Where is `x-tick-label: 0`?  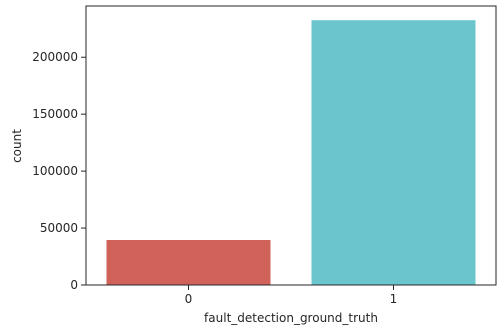
x-tick-label: 0 is located at coordinates (189, 299).